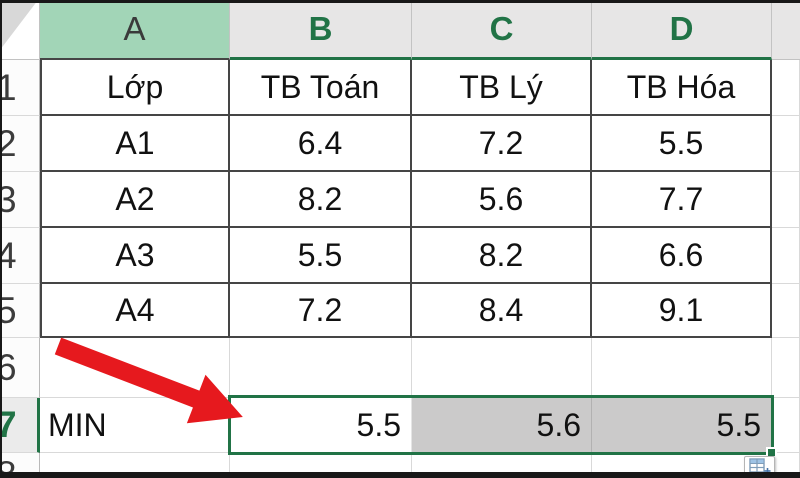 This screenshot has width=800, height=478. Describe the element at coordinates (20, 311) in the screenshot. I see `row-header-5: 5` at that location.